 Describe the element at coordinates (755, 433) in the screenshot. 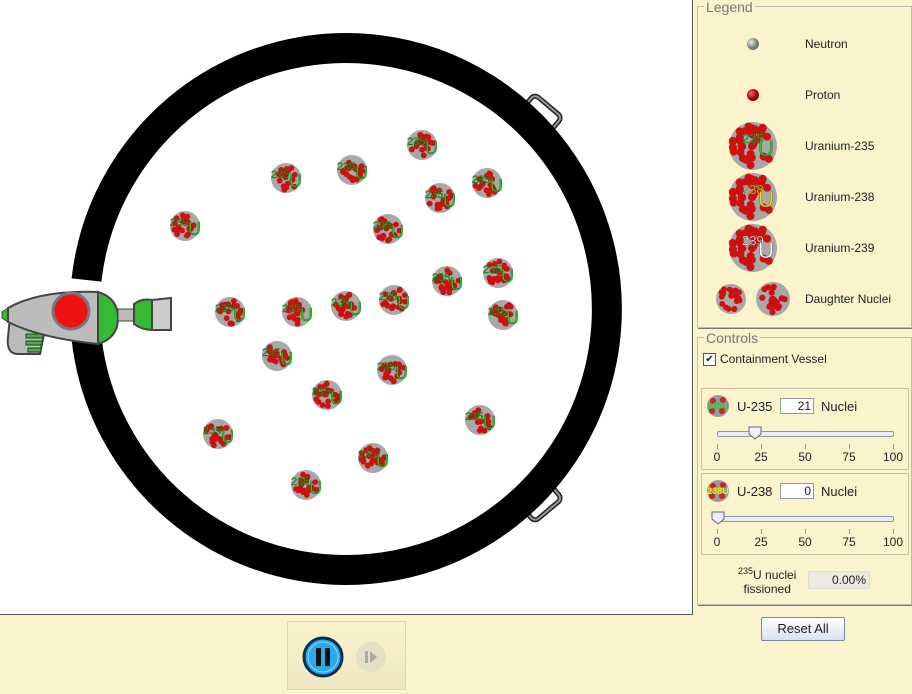

I see `u235-slider-thumb` at that location.